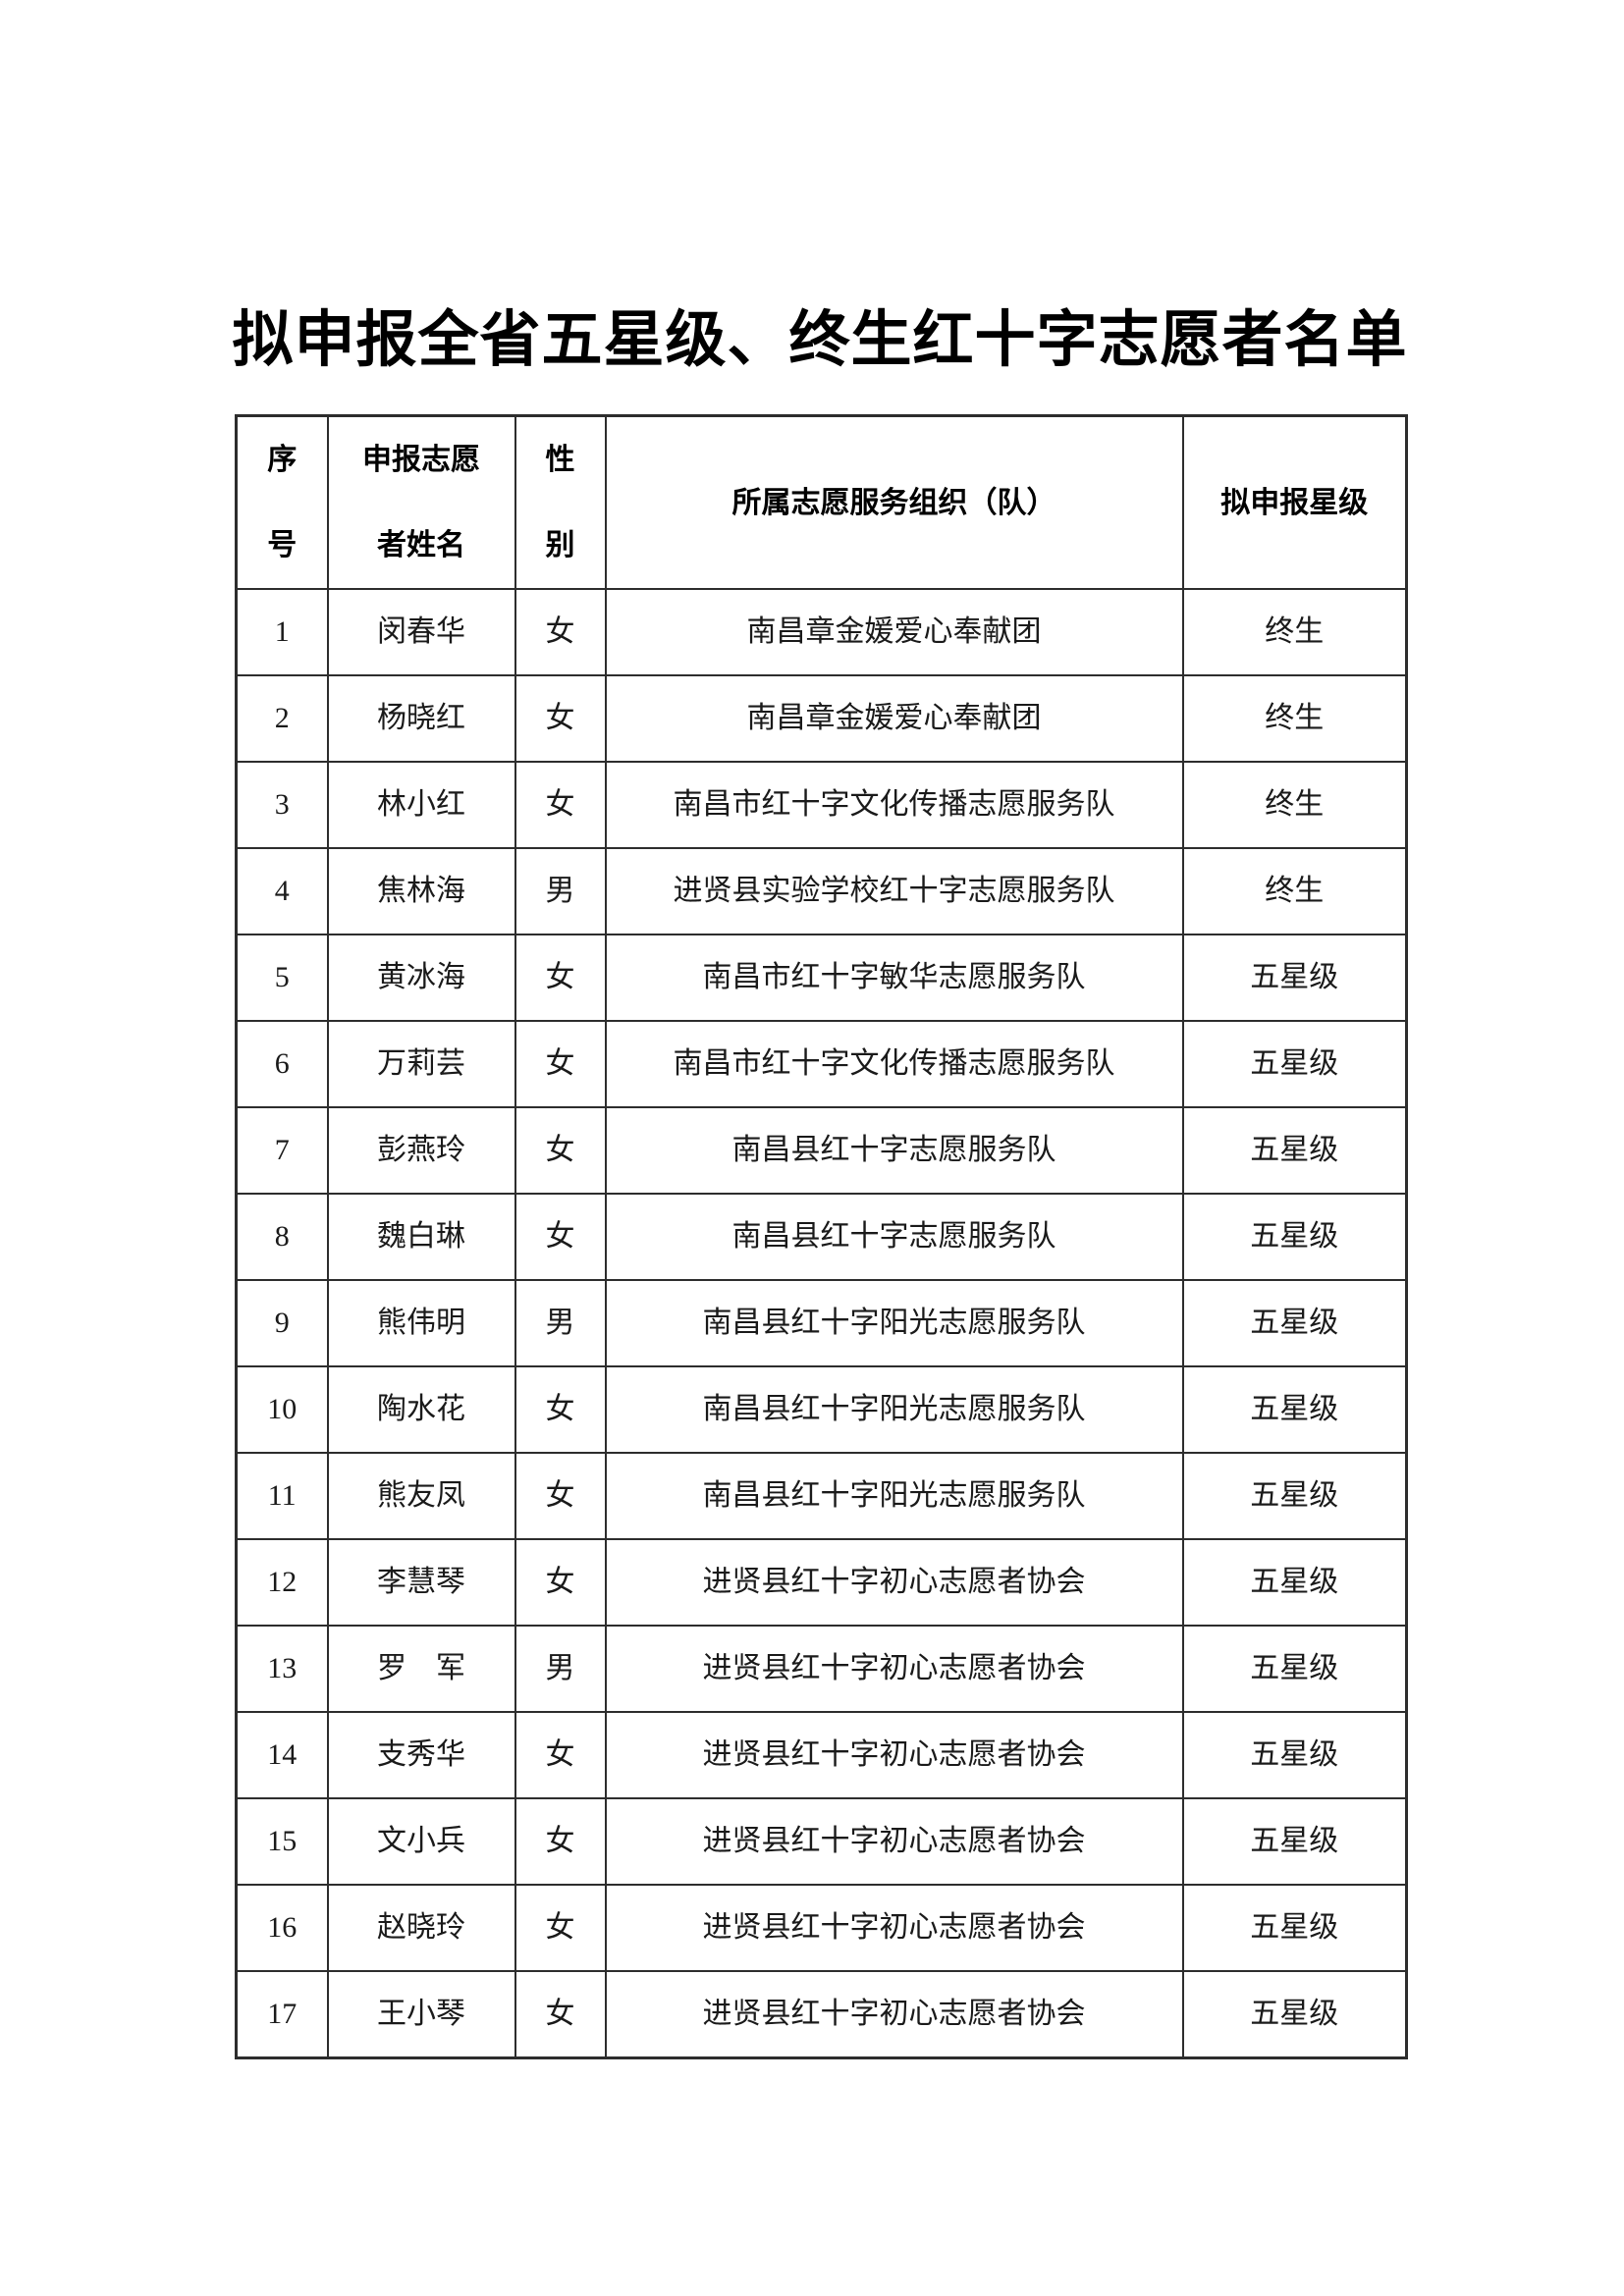 Image resolution: width=1624 pixels, height=2296 pixels. Describe the element at coordinates (282, 632) in the screenshot. I see `serial-cell: 1` at that location.